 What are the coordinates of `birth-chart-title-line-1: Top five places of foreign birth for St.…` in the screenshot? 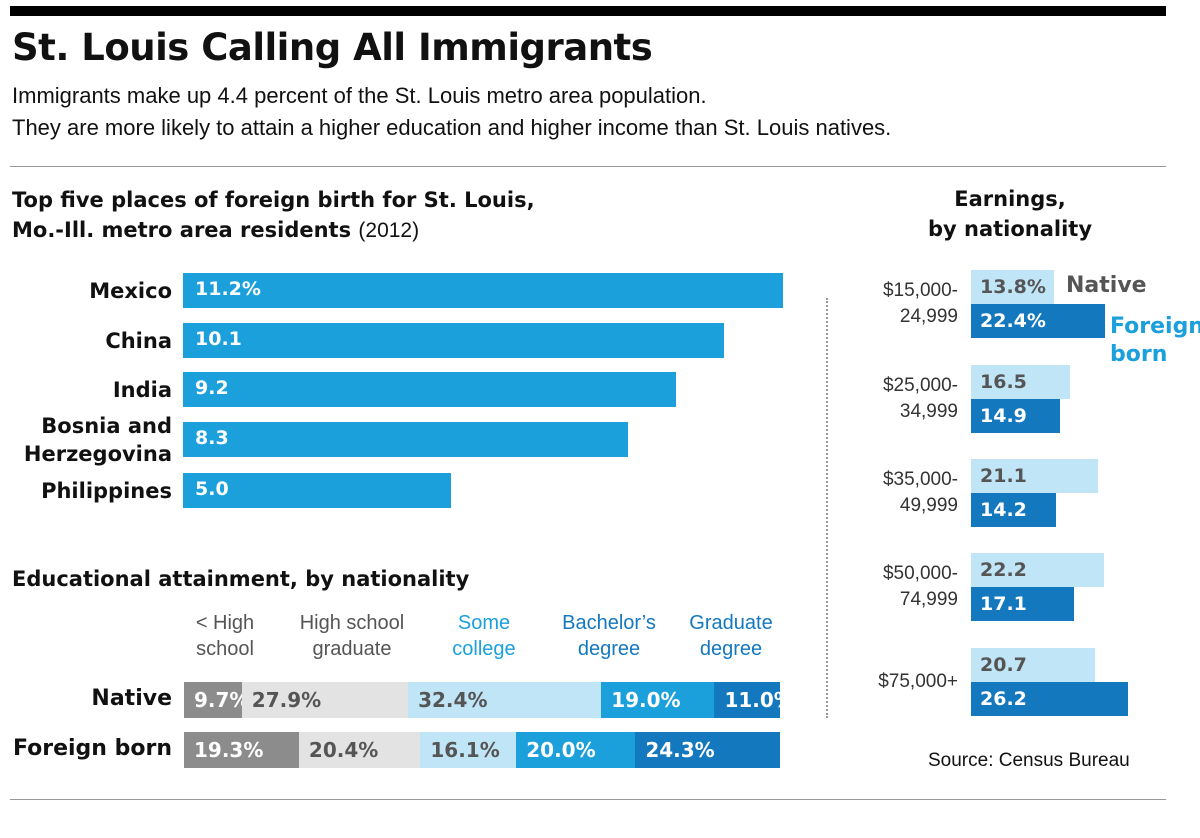 It's located at (273, 200).